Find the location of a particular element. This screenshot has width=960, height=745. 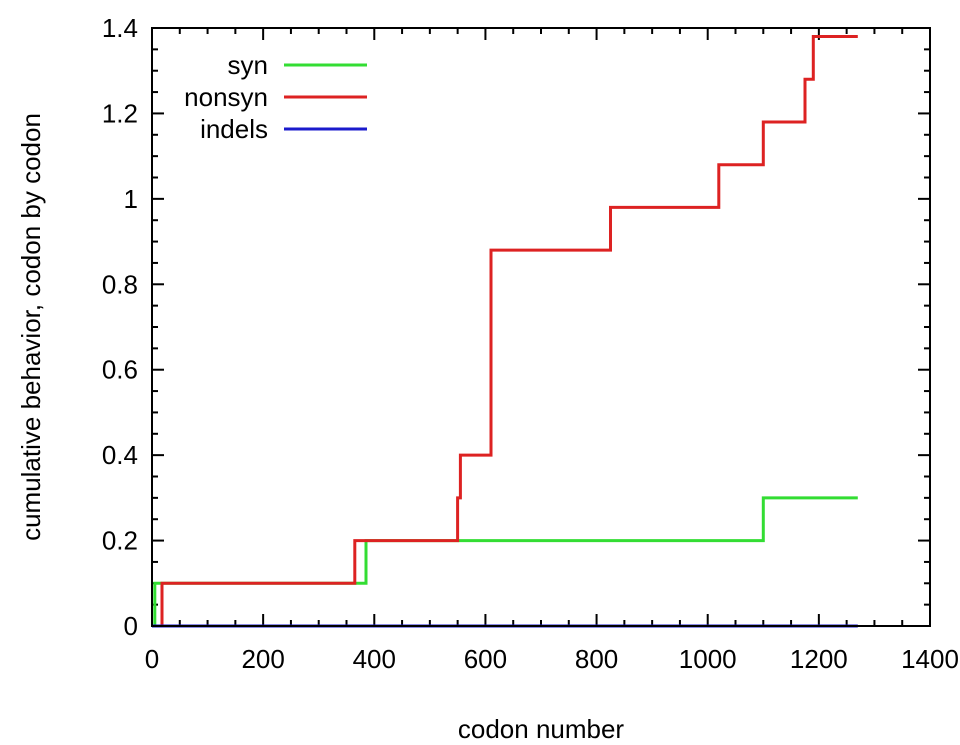

y-tick-label: 1 is located at coordinates (131, 199).